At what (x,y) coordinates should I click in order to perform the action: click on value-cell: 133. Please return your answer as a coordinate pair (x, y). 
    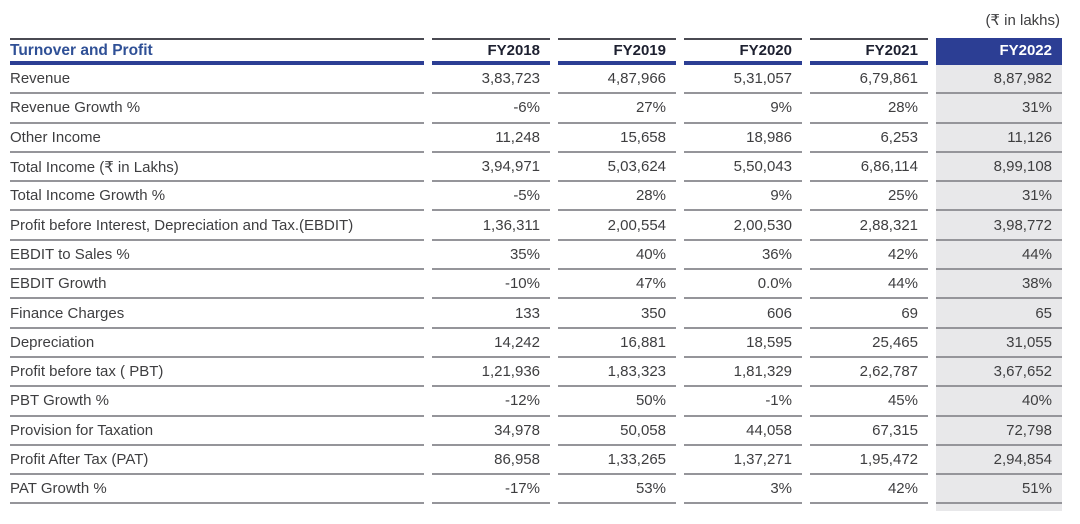
    Looking at the image, I should click on (491, 314).